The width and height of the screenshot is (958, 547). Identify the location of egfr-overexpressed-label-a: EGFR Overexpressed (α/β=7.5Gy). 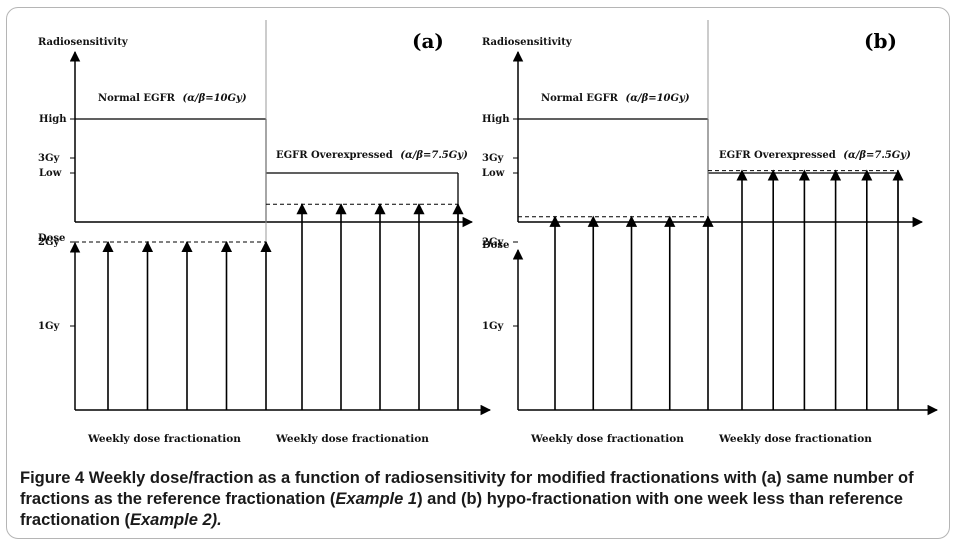
(372, 155).